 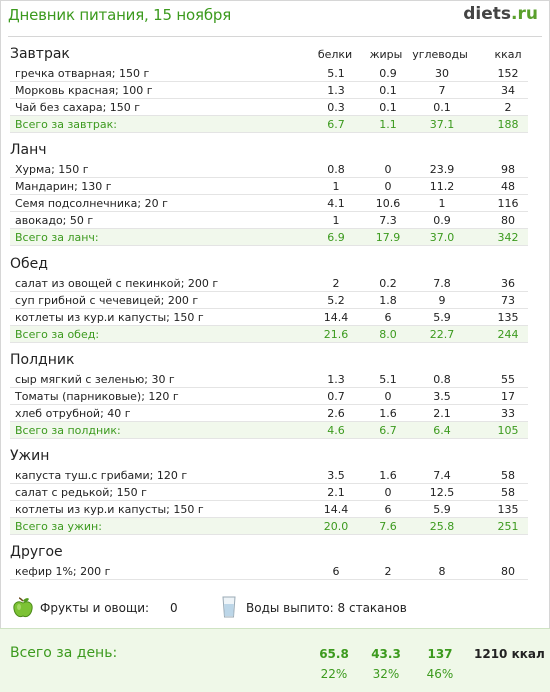 What do you see at coordinates (269, 492) in the screenshot?
I see `food-row: салат с редькой; 150 г 2.1 0 12.5 58` at bounding box center [269, 492].